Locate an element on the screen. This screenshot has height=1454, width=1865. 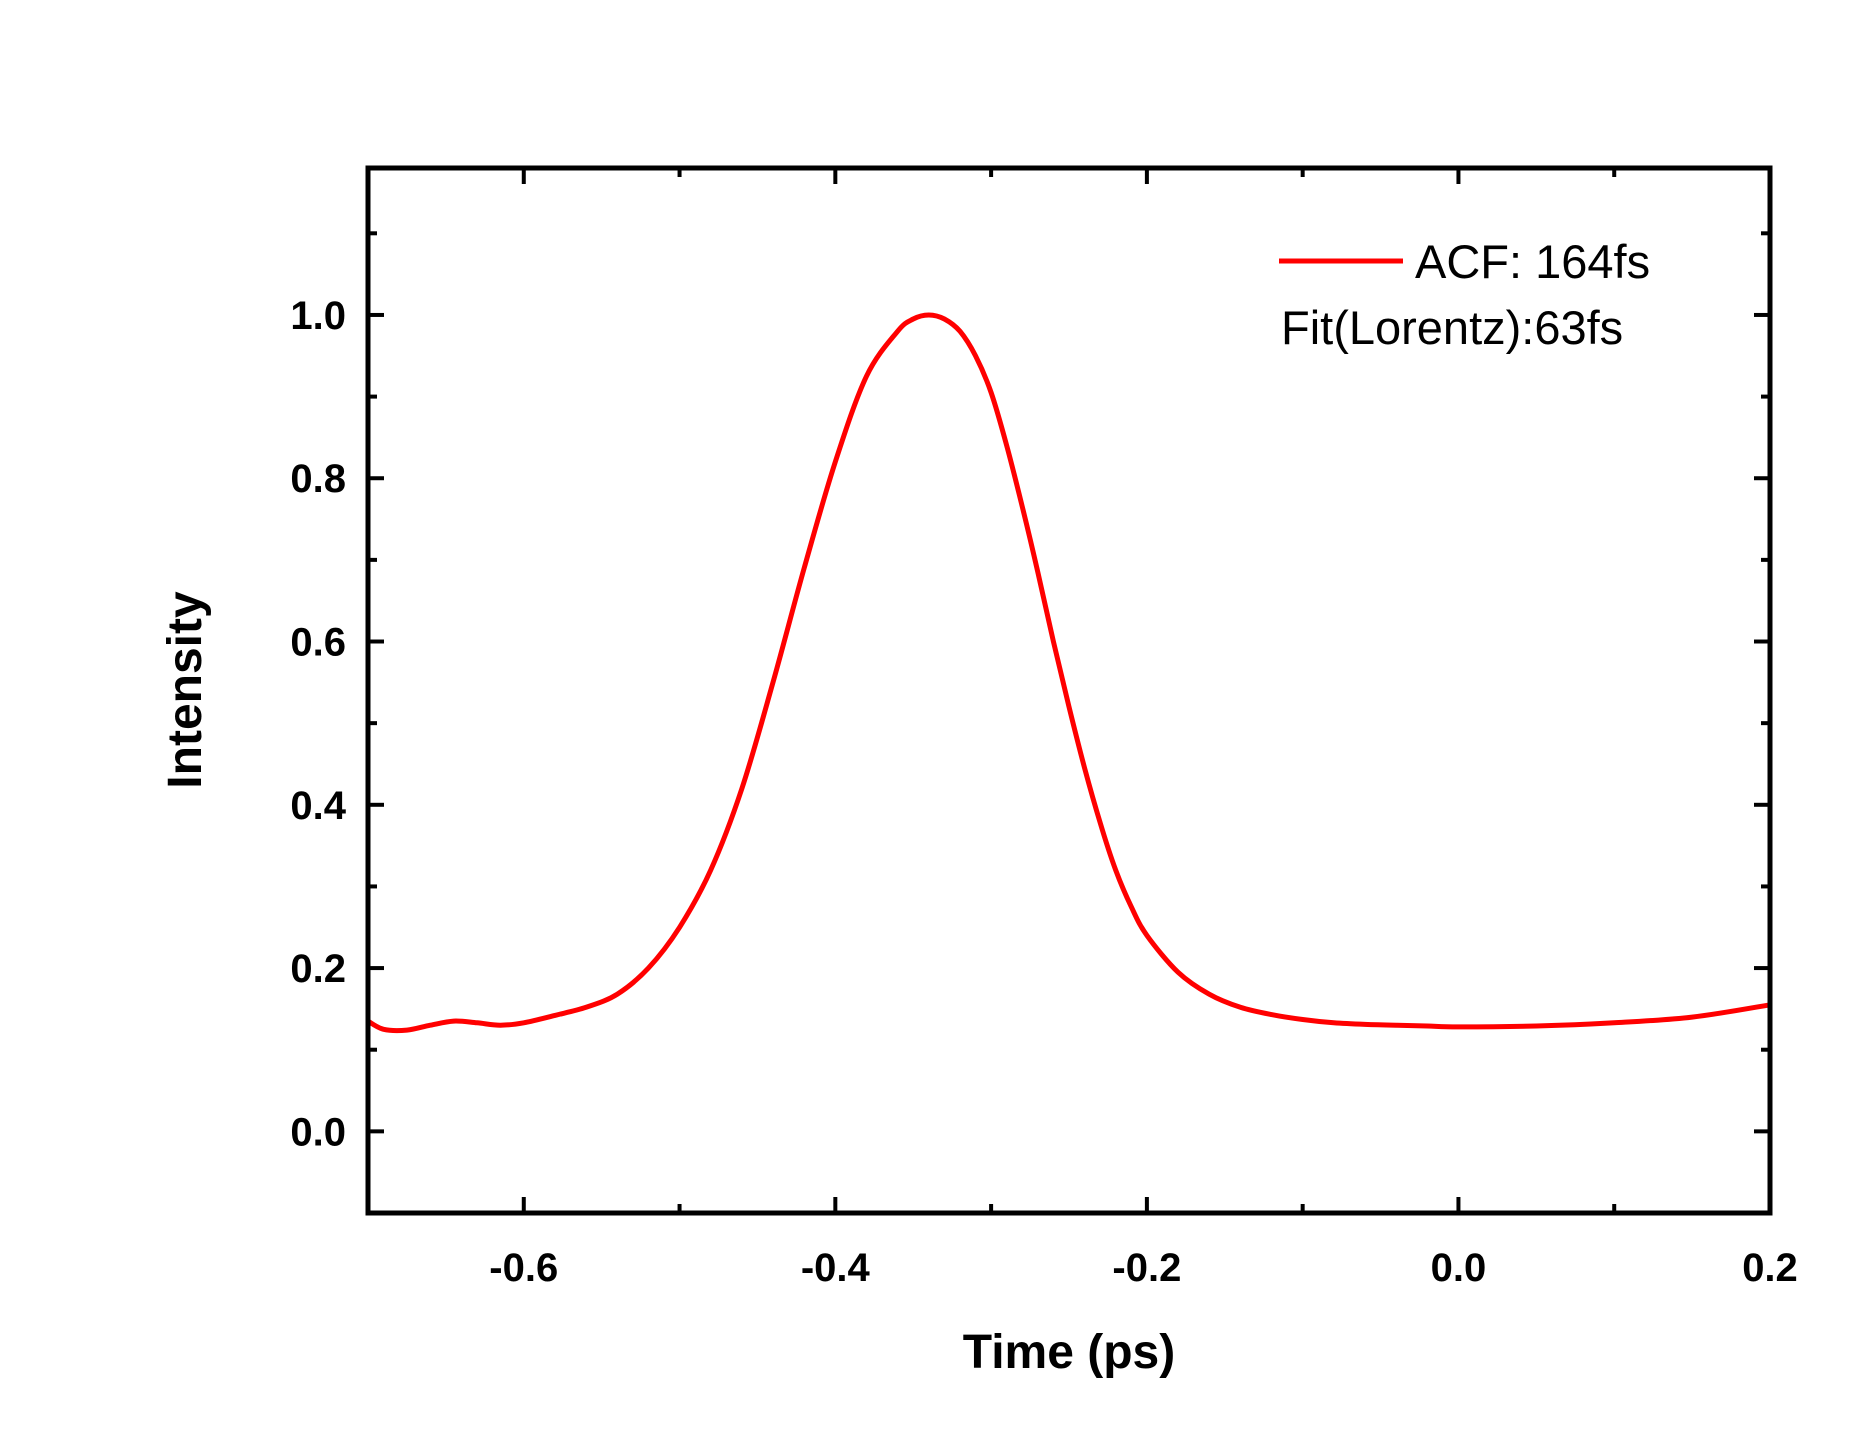
x-tick-label: -0.6 is located at coordinates (523, 1268).